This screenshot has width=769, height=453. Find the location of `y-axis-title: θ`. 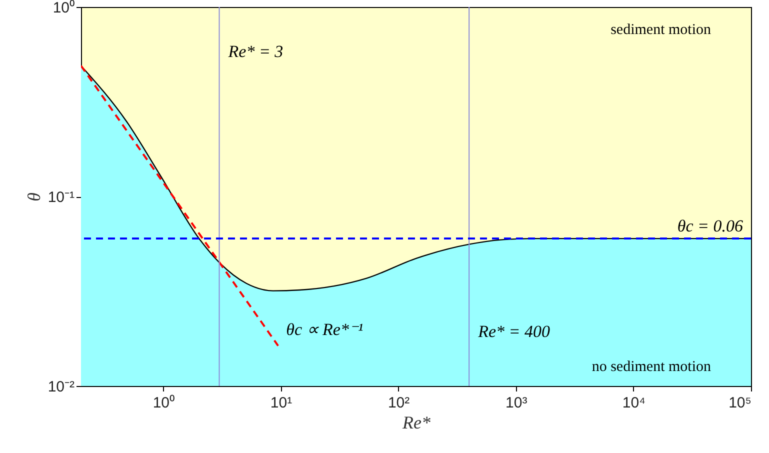

y-axis-title: θ is located at coordinates (34, 197).